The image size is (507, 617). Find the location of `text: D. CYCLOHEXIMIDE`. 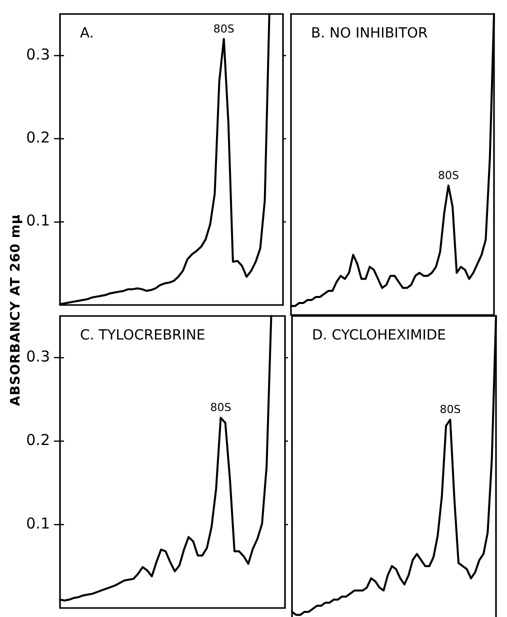

text: D. CYCLOHEXIMIDE is located at coordinates (379, 336).